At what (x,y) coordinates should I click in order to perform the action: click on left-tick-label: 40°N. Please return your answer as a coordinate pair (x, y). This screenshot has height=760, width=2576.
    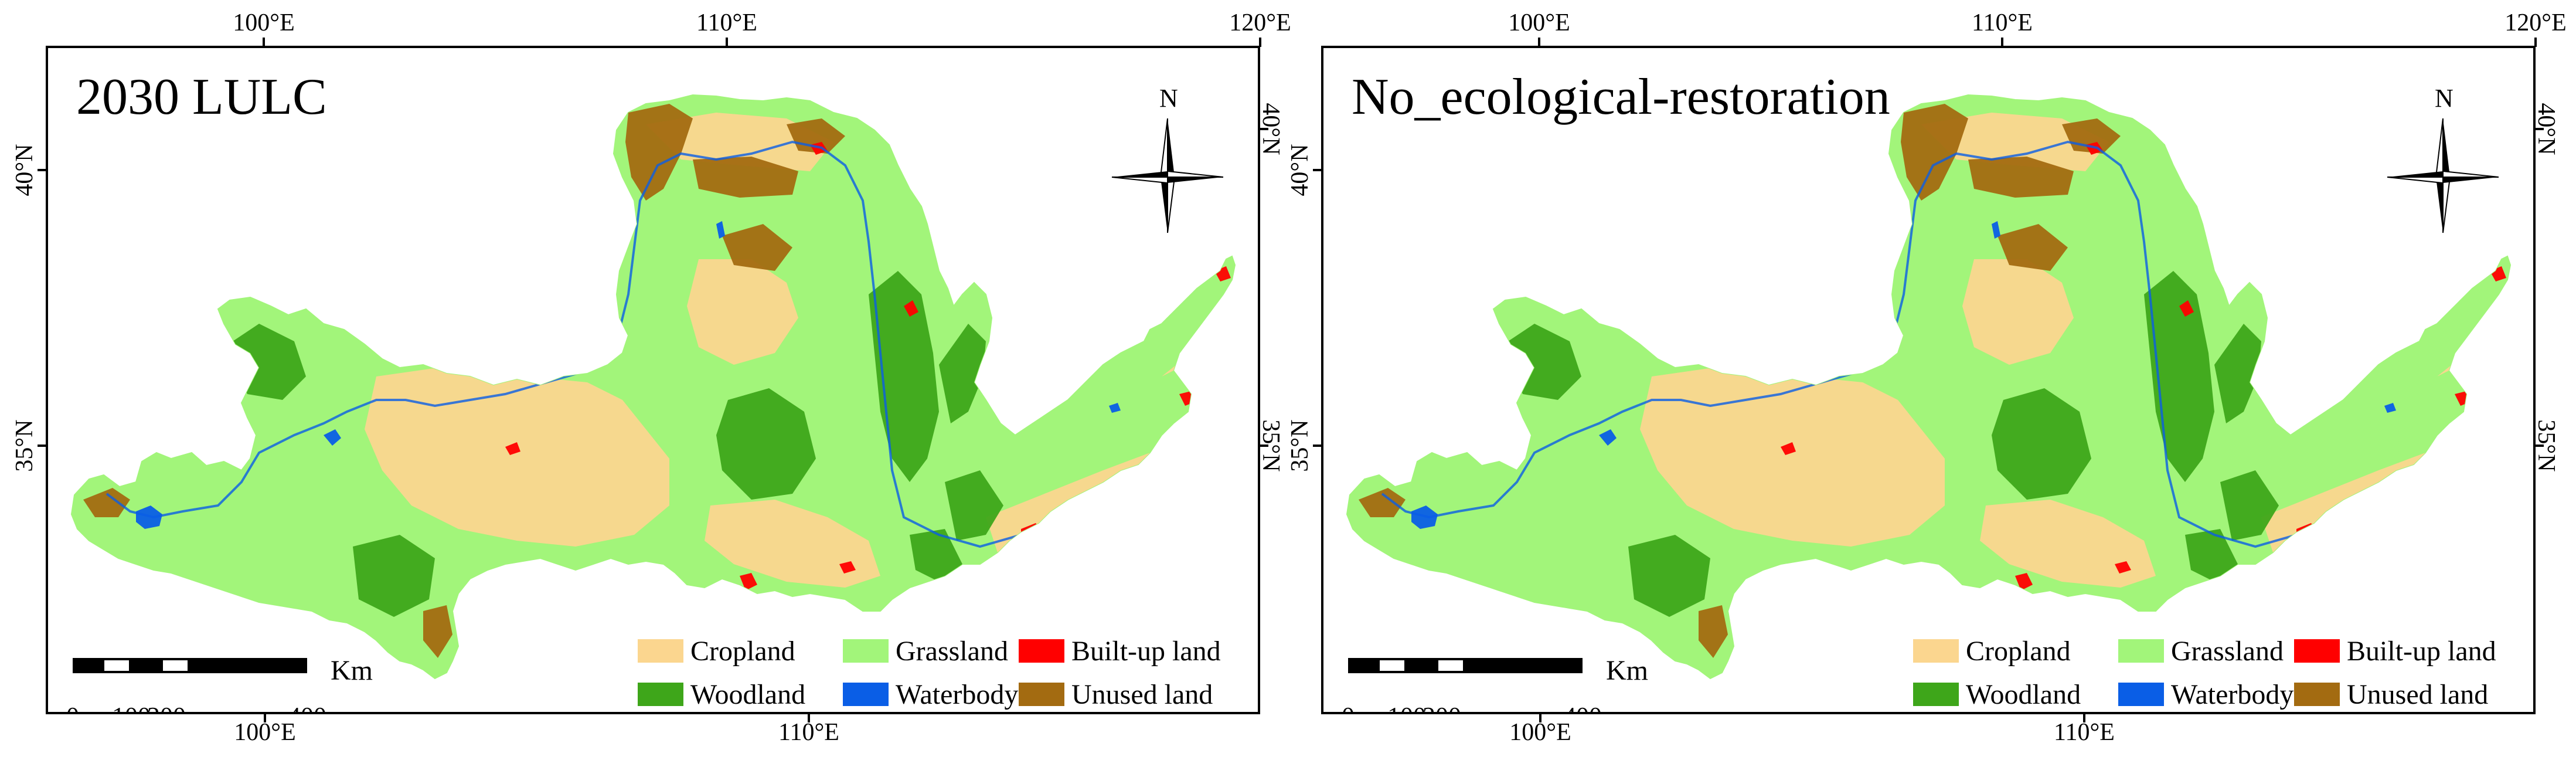
    Looking at the image, I should click on (24, 170).